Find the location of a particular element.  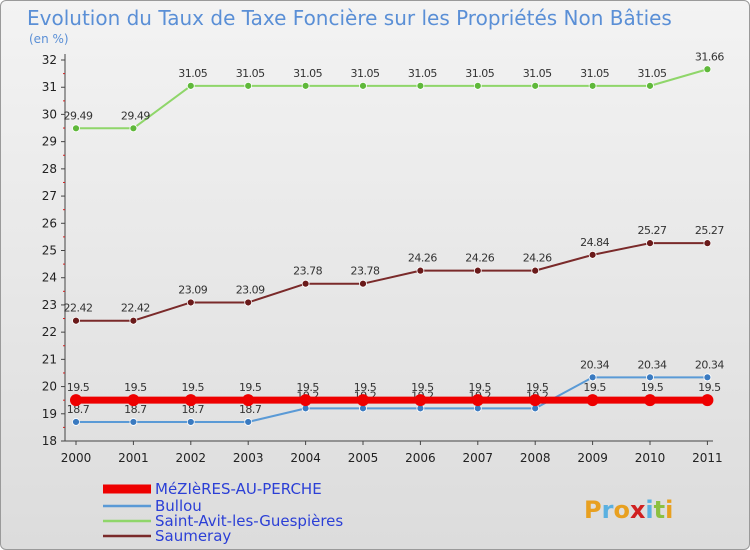

x-tick-label: 2011 is located at coordinates (707, 458).